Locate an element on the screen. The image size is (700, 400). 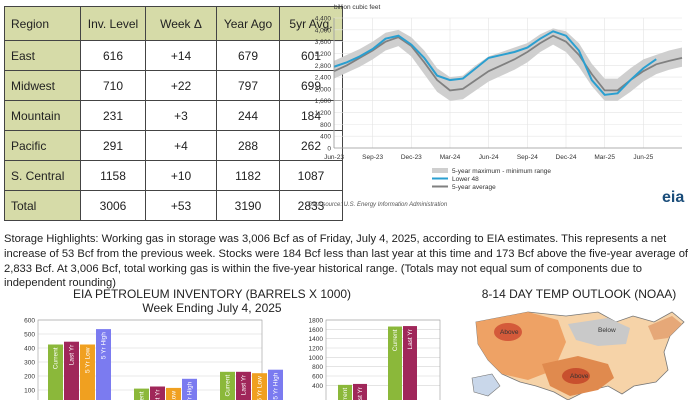
x-tick-label: Jun-23 is located at coordinates (334, 157).